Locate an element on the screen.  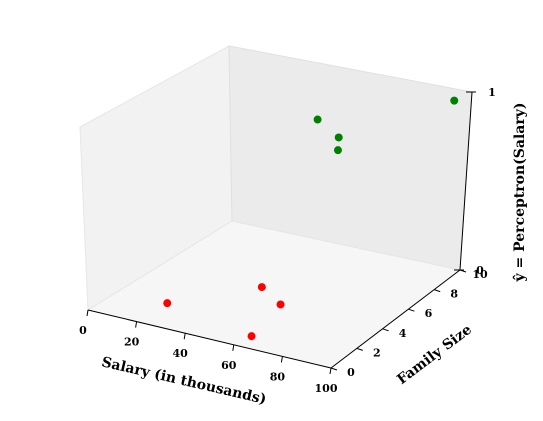
x-axis-label: Salary (in thousands) is located at coordinates (184, 381).